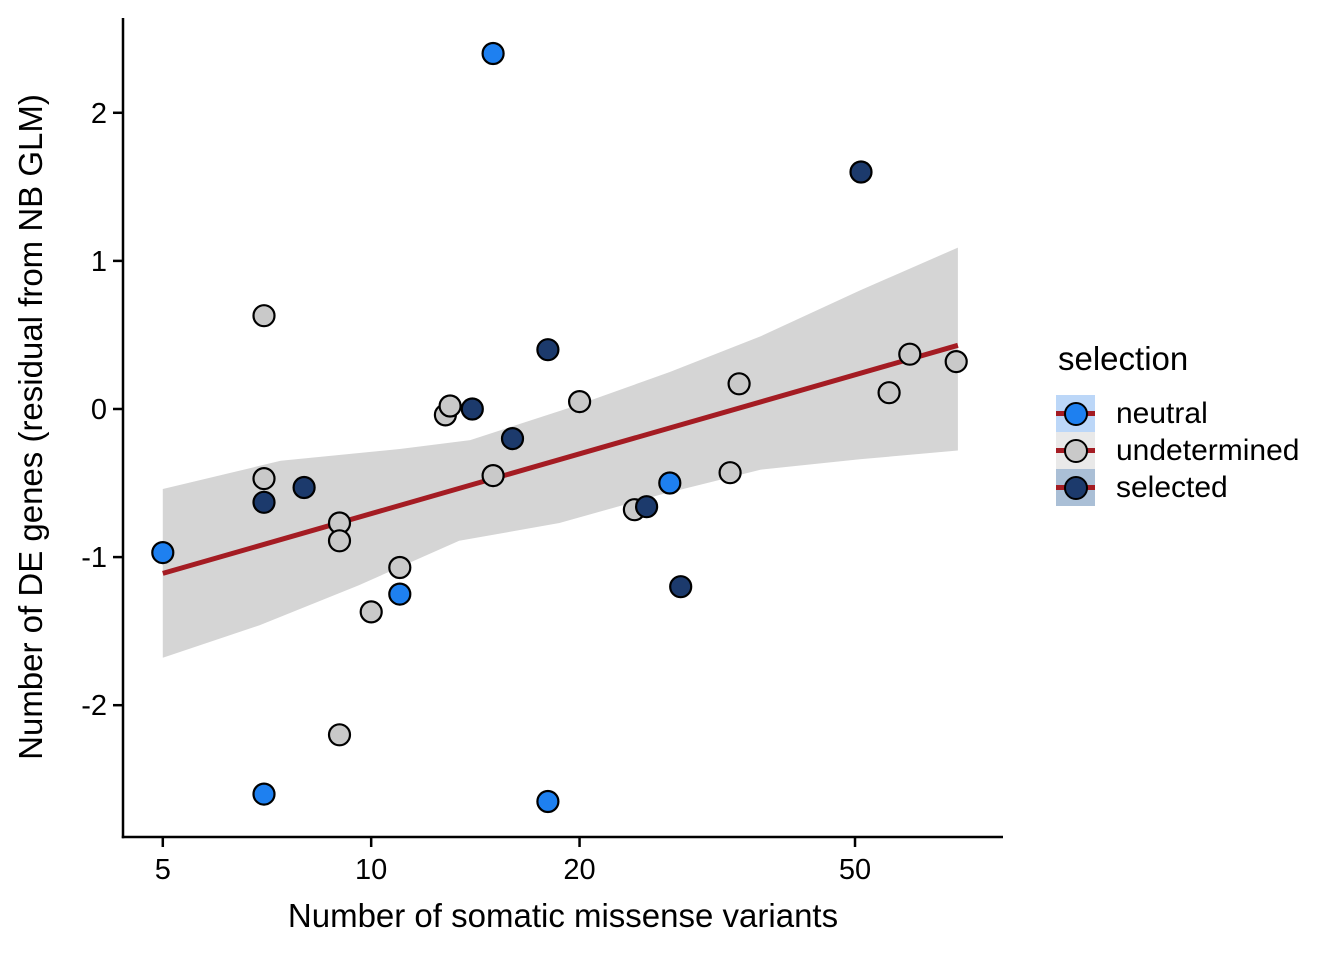 This screenshot has width=1344, height=960. What do you see at coordinates (563, 915) in the screenshot?
I see `x-axis-title: Number of somatic missense variants` at bounding box center [563, 915].